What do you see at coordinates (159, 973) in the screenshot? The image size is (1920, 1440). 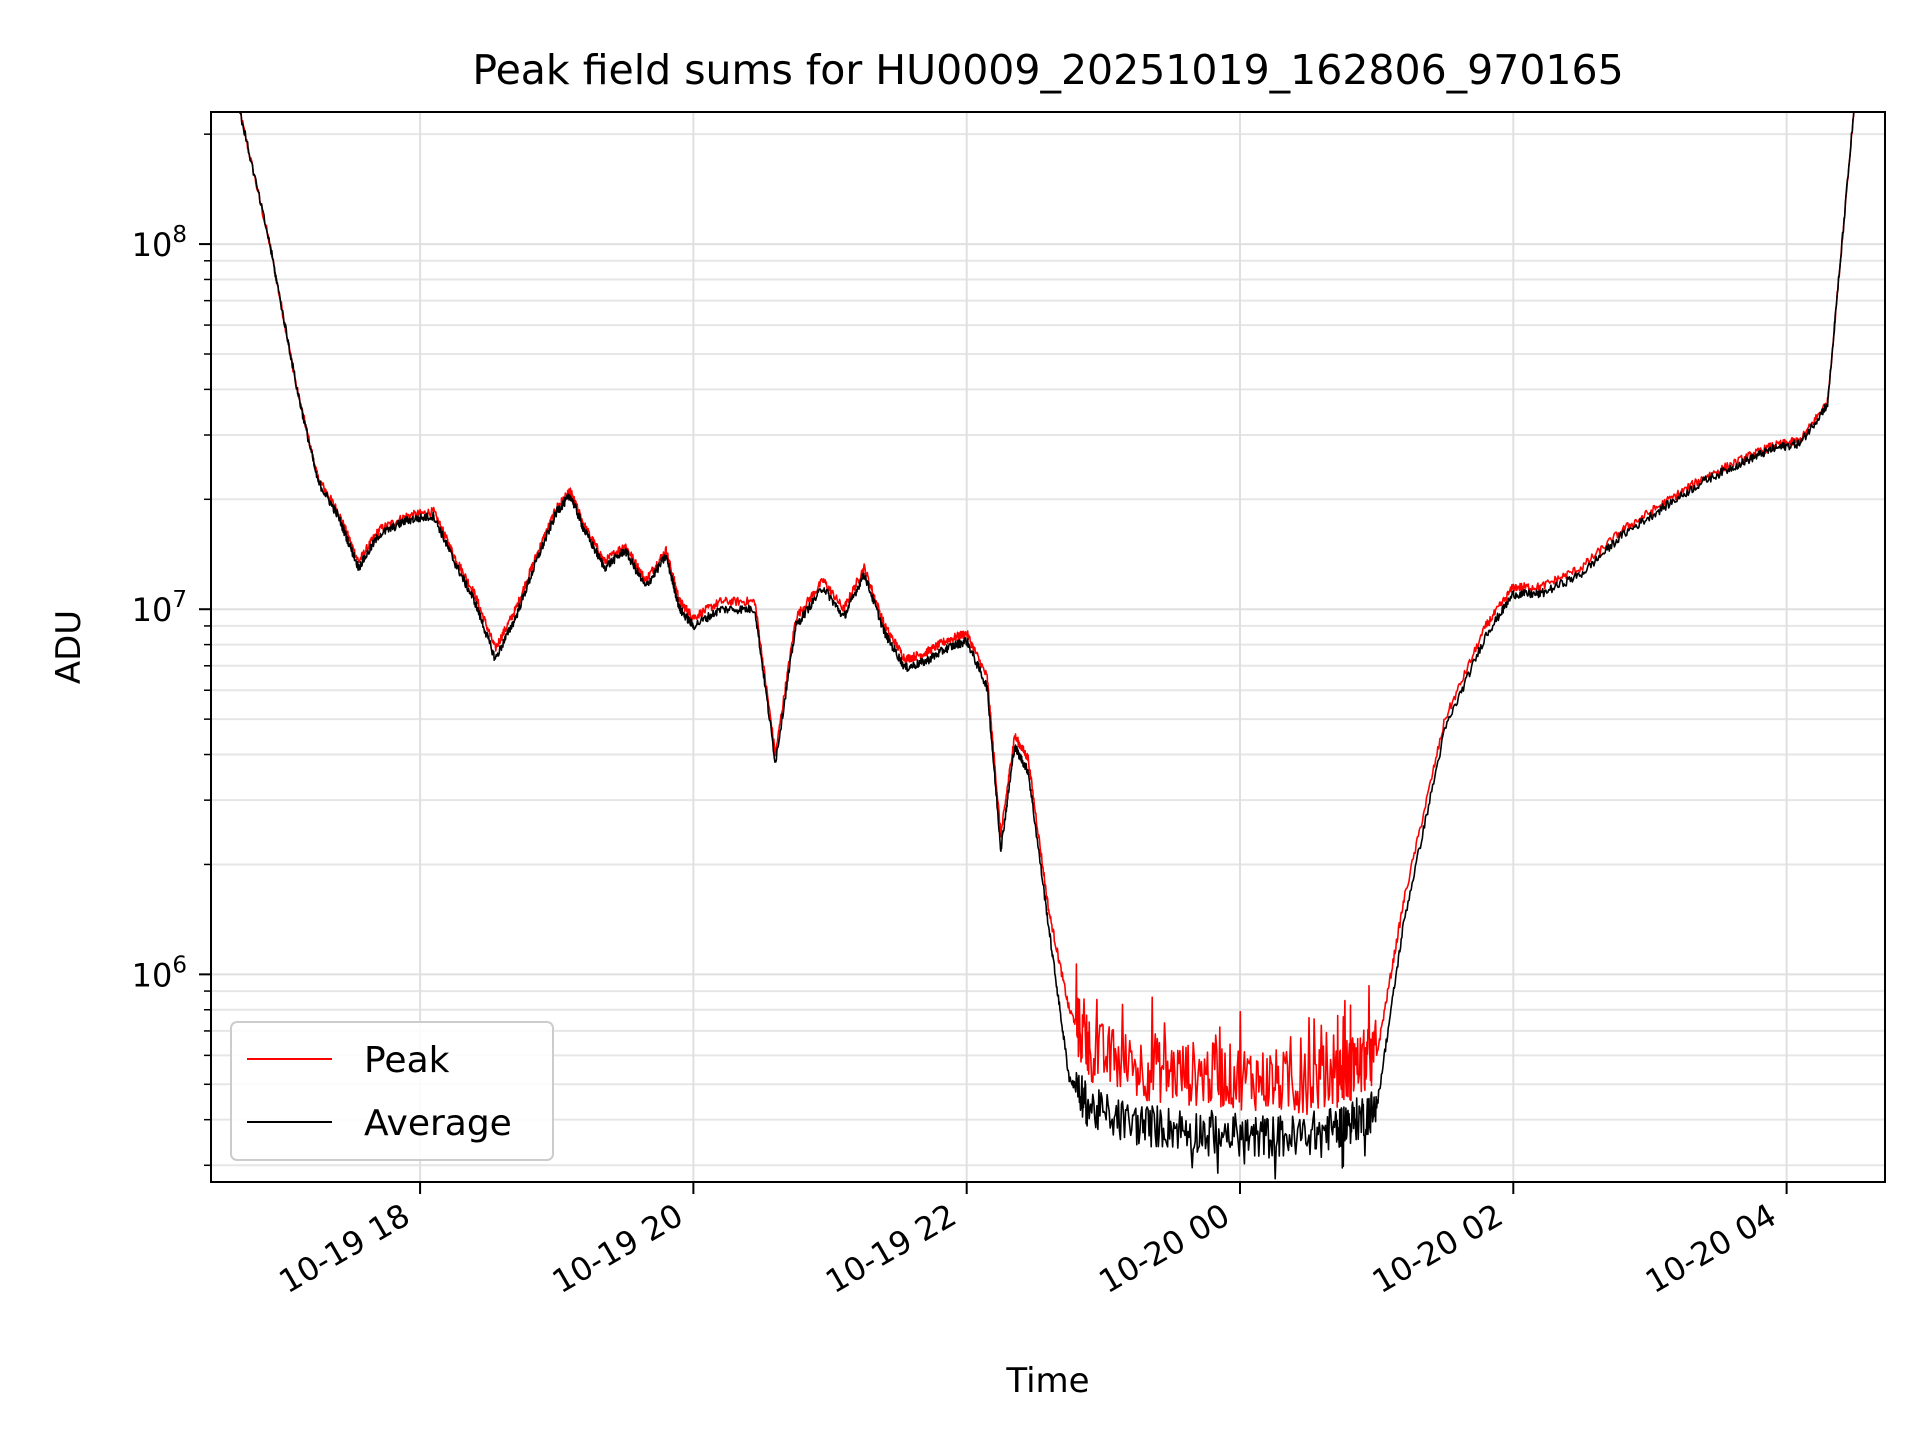 I see `y-tick-label: 10⁶` at bounding box center [159, 973].